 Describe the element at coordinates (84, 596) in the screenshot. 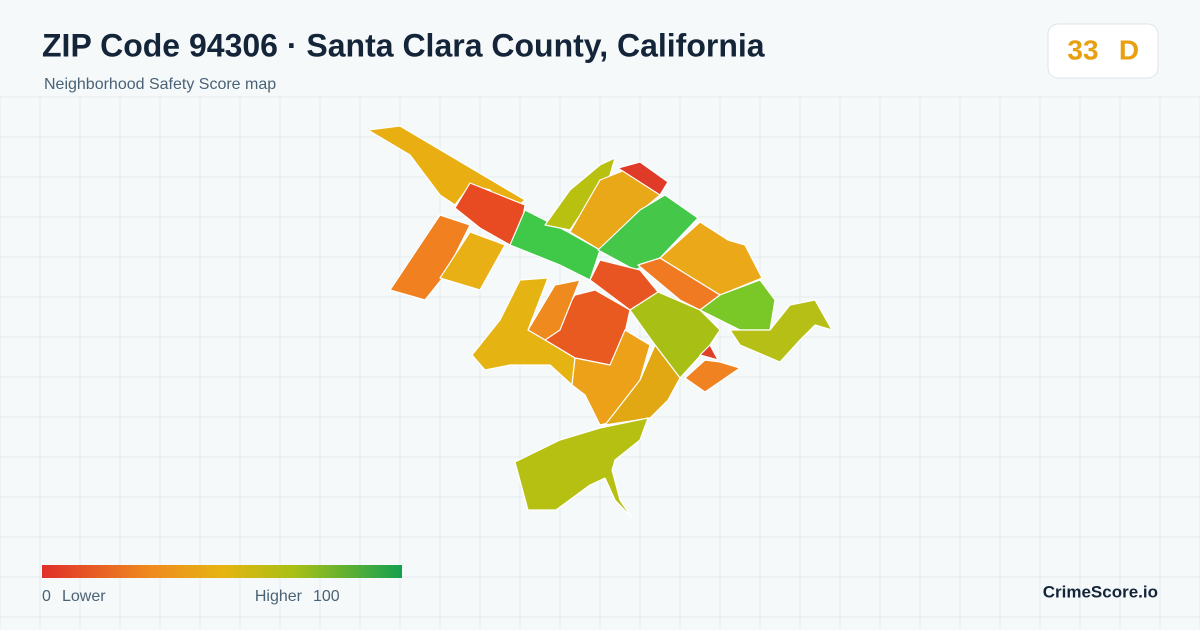

I see `legend-min-label: Lower` at that location.